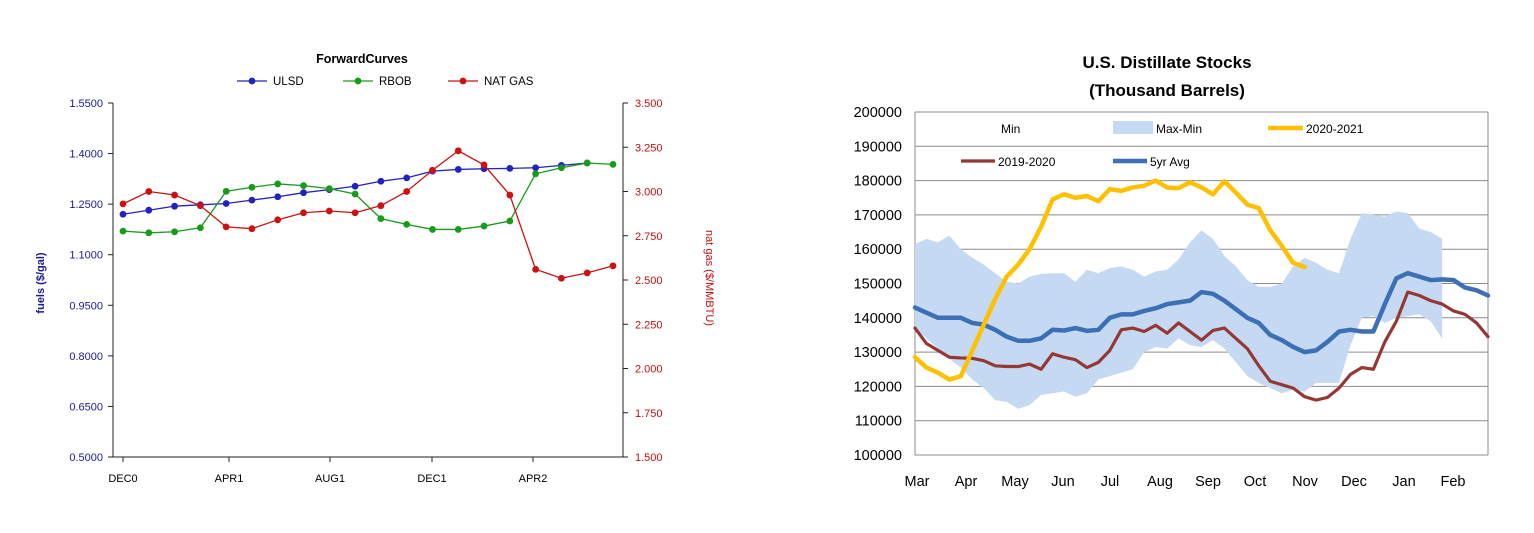 This screenshot has height=533, width=1534. Describe the element at coordinates (86, 104) in the screenshot. I see `y-tick-label: 1.5500` at that location.